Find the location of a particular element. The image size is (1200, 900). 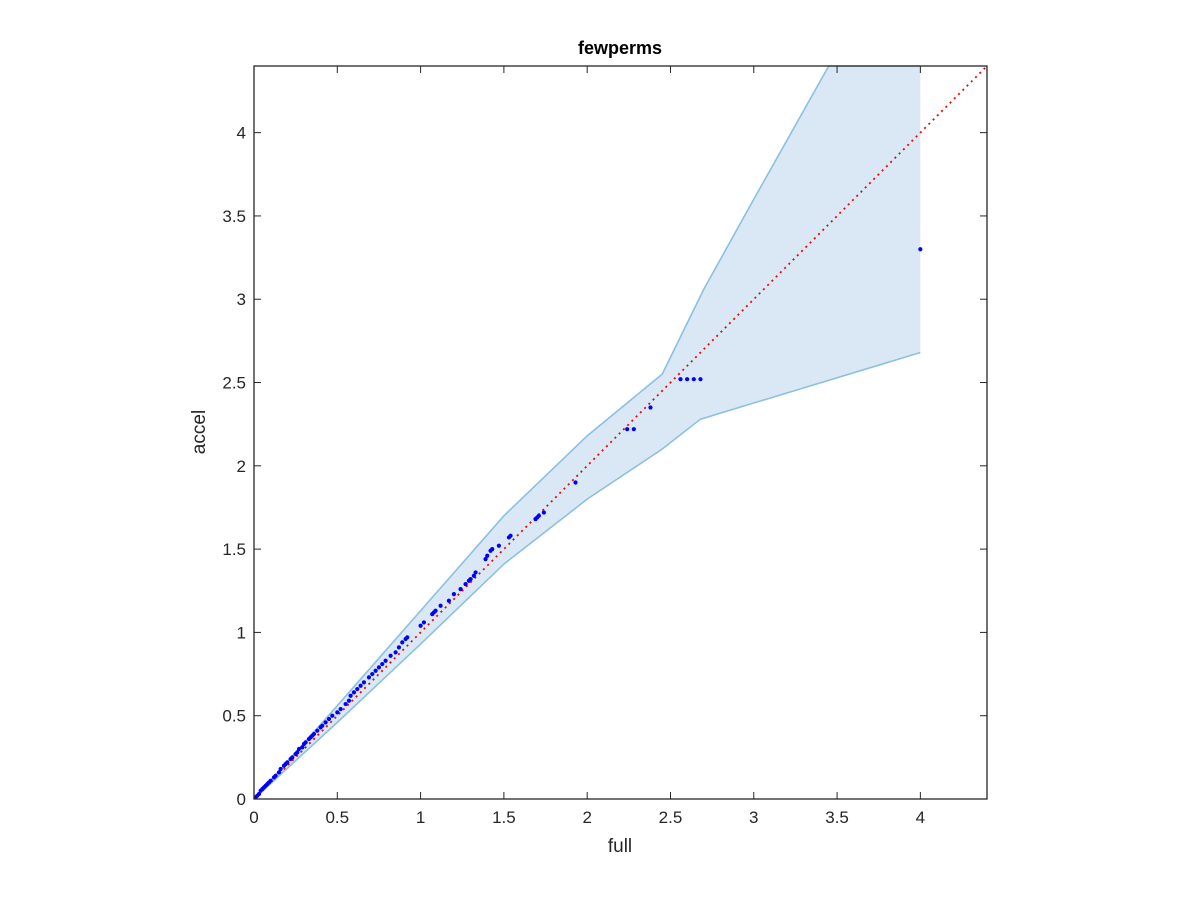

chart-title: fewperms is located at coordinates (620, 48).